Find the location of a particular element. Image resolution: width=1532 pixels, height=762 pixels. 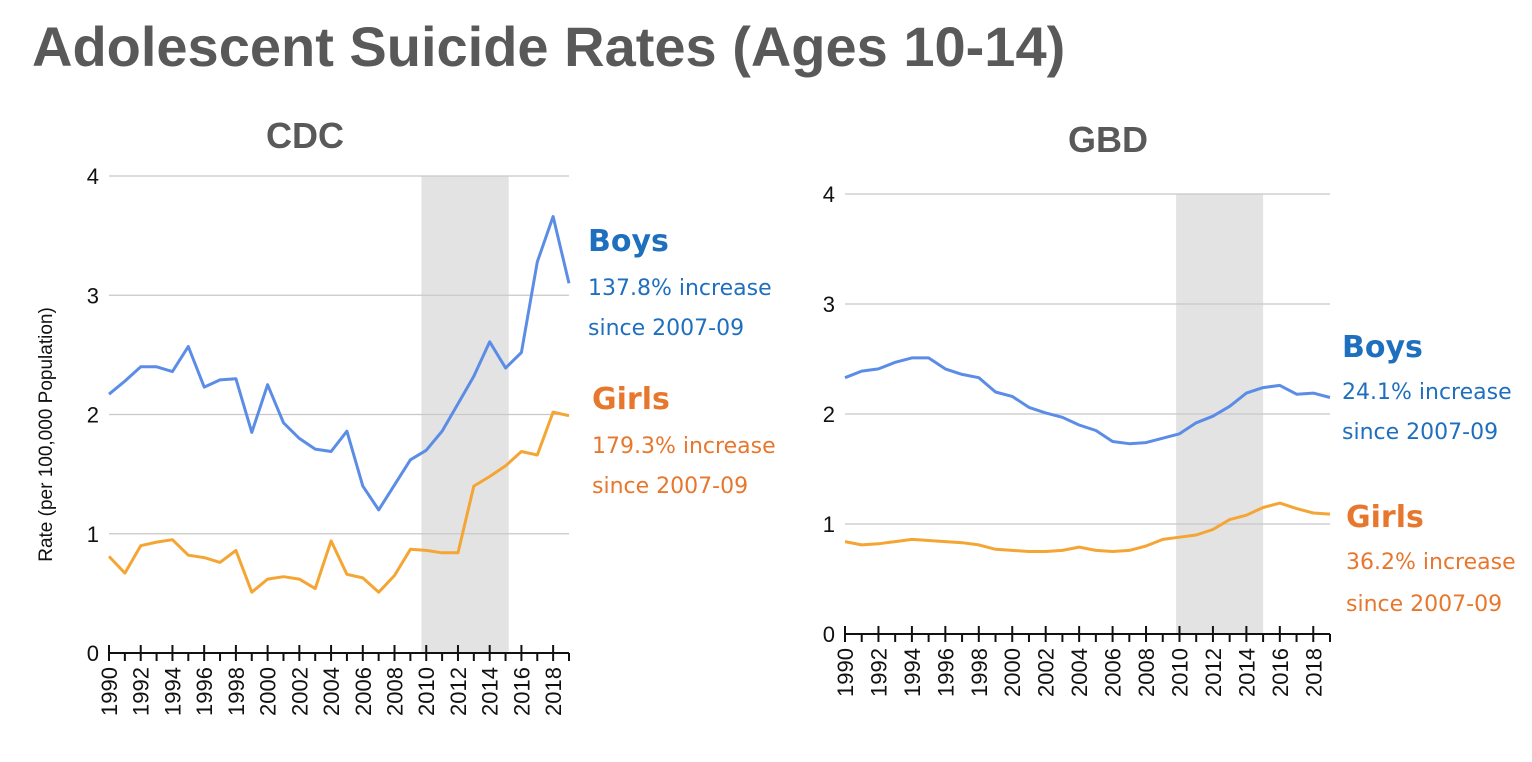

cdc-y-tick-label: 3 is located at coordinates (93, 295).